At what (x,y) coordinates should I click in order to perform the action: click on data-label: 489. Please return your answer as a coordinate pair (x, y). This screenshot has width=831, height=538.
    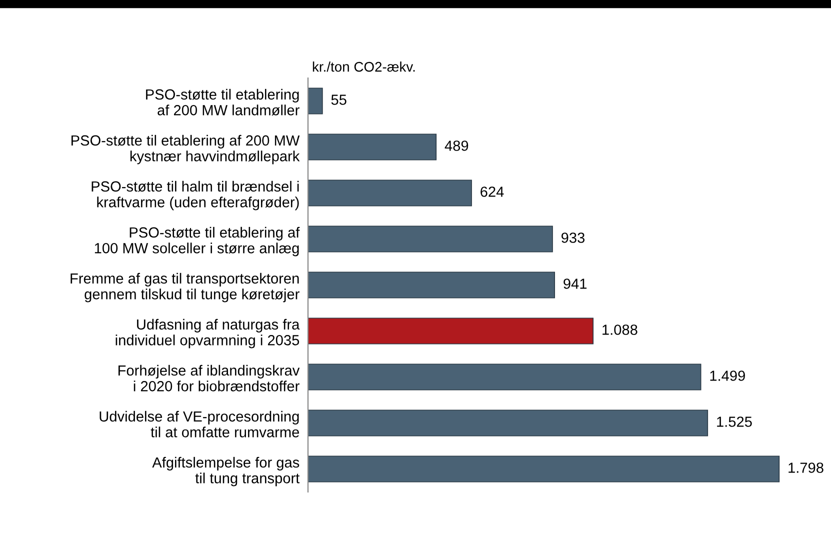
    Looking at the image, I should click on (456, 145).